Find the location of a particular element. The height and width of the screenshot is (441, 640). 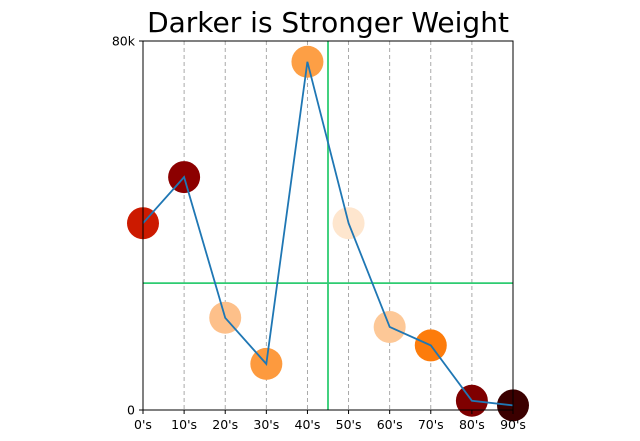

x-tick-label-3: 30's is located at coordinates (266, 424).